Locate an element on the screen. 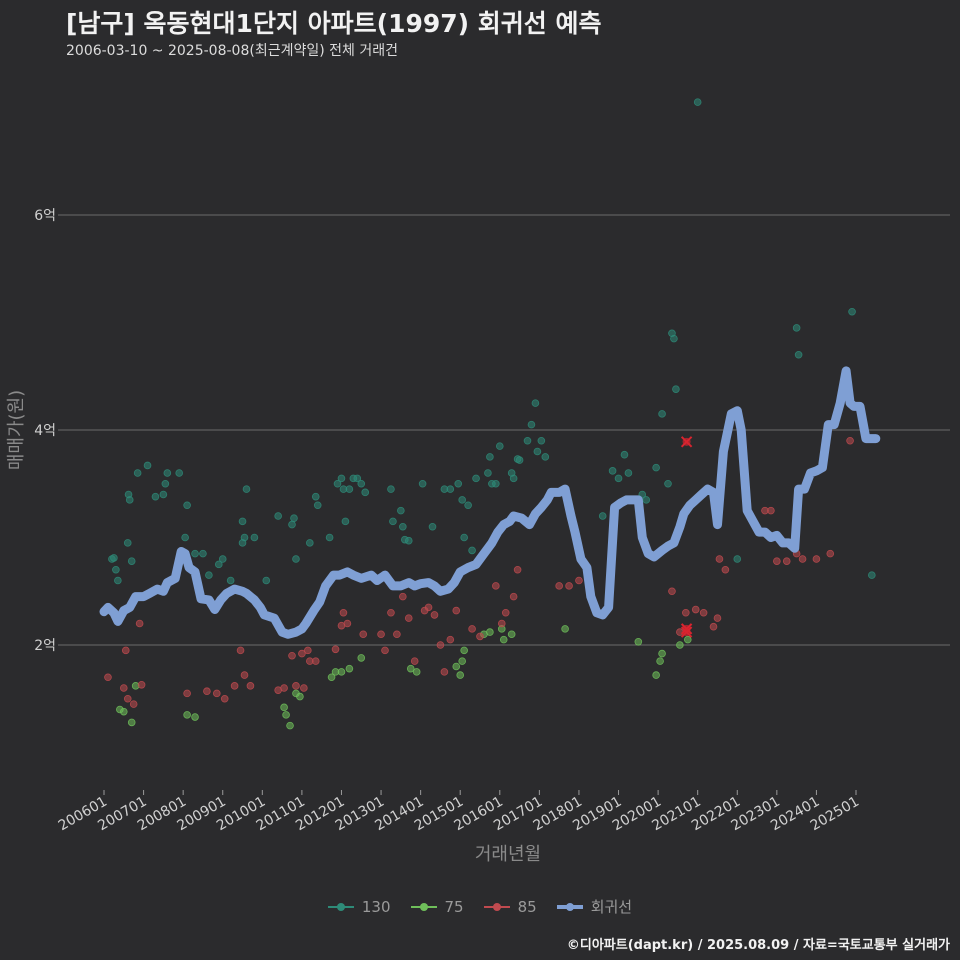  legend-item-75: 75 is located at coordinates (437, 906).